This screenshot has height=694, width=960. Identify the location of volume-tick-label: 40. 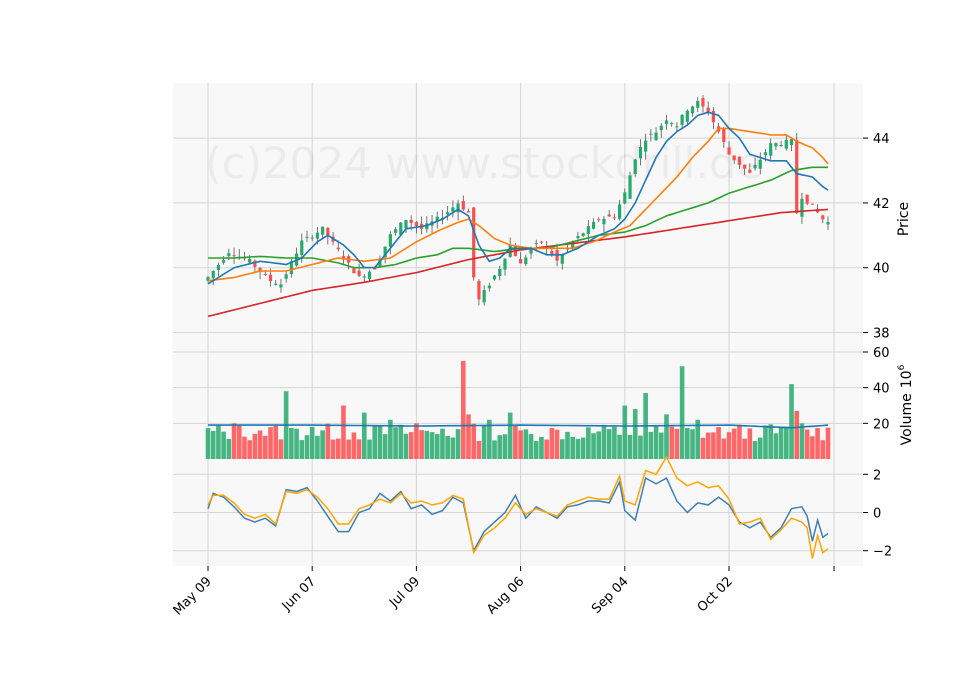
(881, 389).